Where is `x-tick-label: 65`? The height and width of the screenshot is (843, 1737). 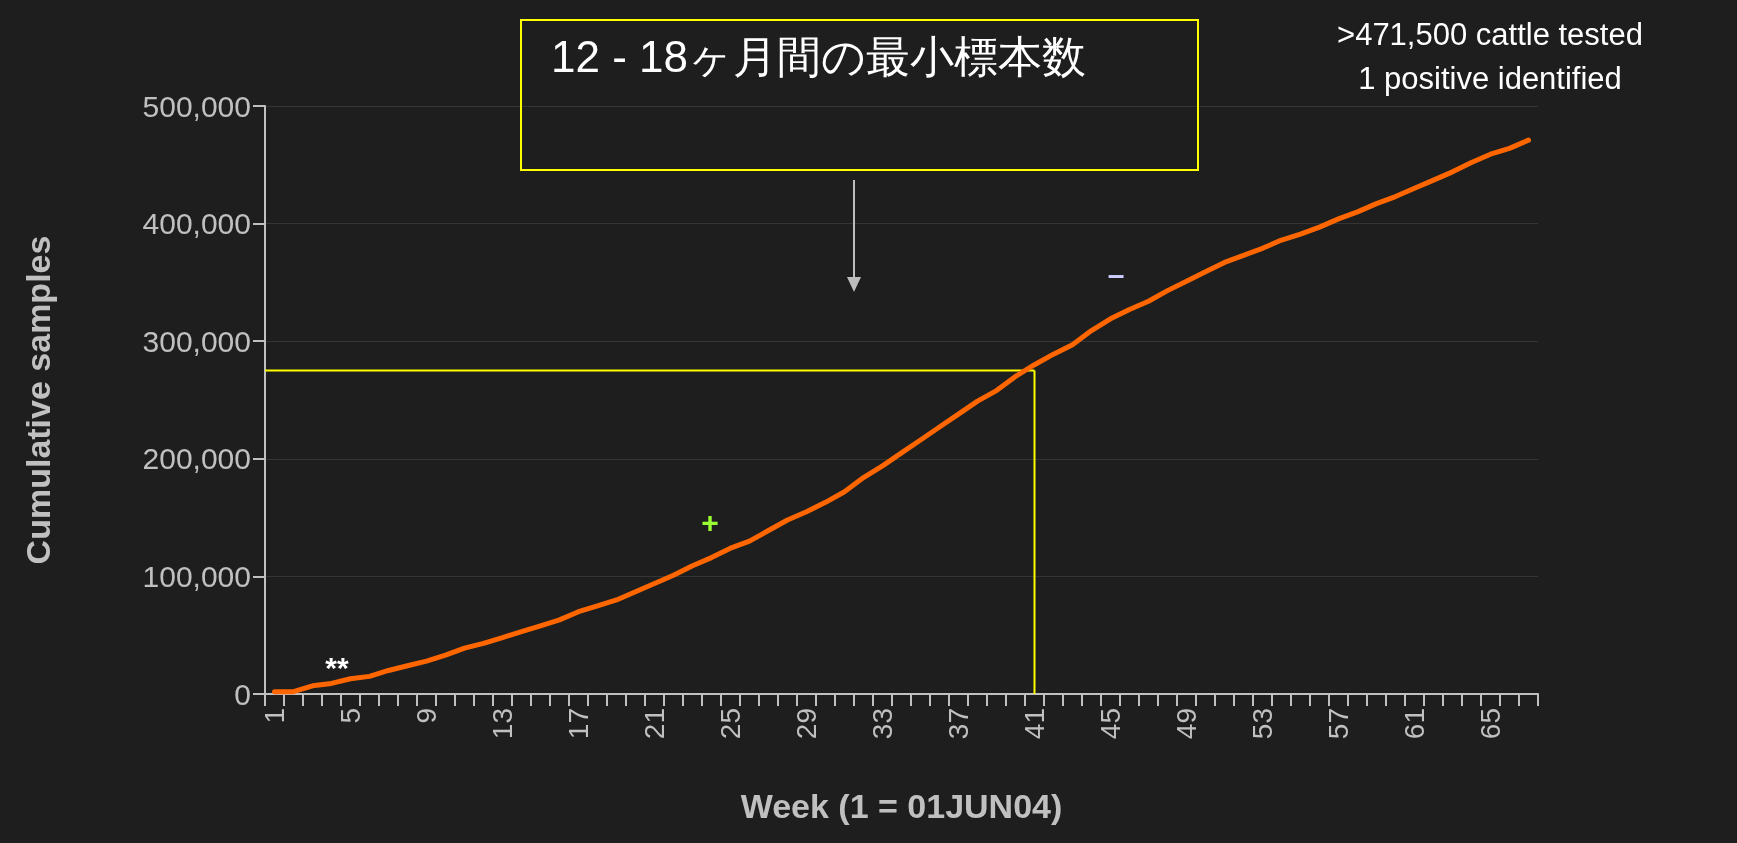 x-tick-label: 65 is located at coordinates (1490, 724).